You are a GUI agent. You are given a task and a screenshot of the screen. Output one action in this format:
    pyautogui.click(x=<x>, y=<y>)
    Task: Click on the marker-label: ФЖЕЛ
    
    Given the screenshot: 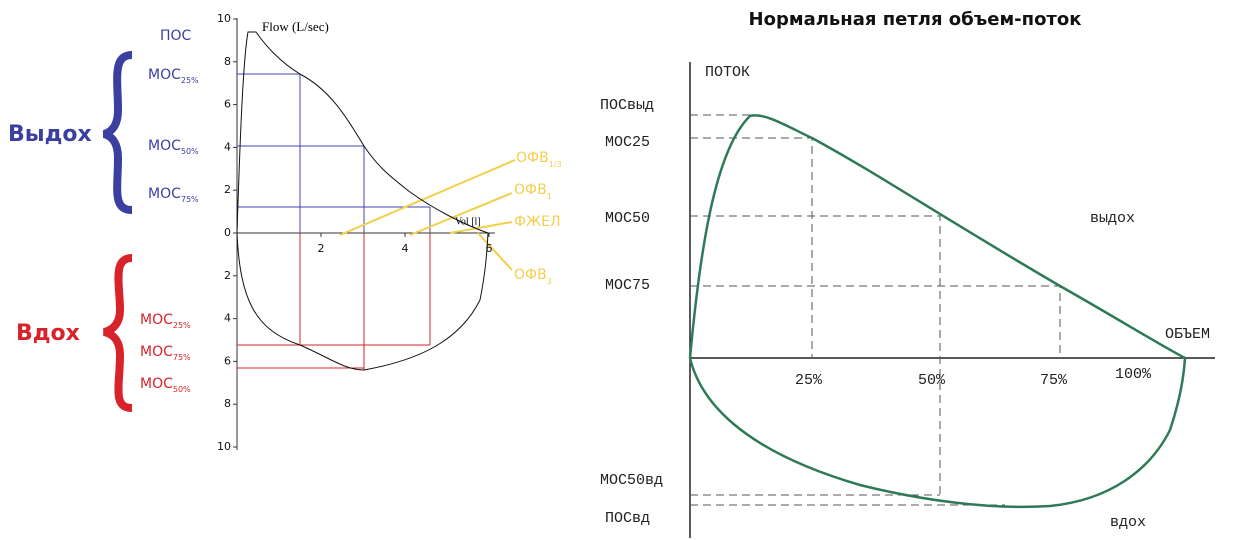 What is the action you would take?
    pyautogui.click(x=537, y=222)
    